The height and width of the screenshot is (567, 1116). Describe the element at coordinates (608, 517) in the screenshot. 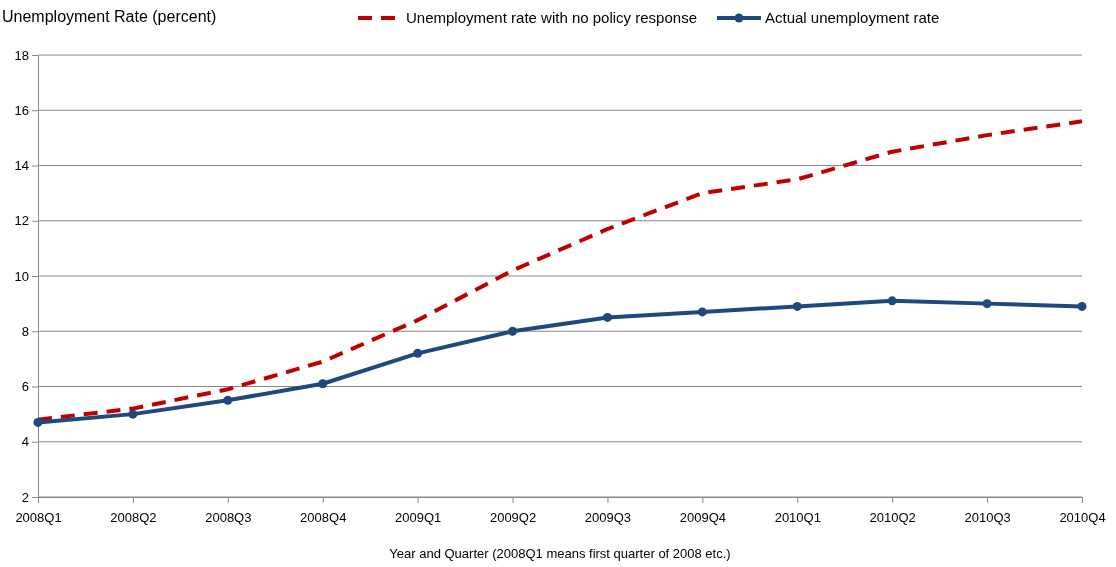

I see `x-tick-label: 2009Q3` at that location.